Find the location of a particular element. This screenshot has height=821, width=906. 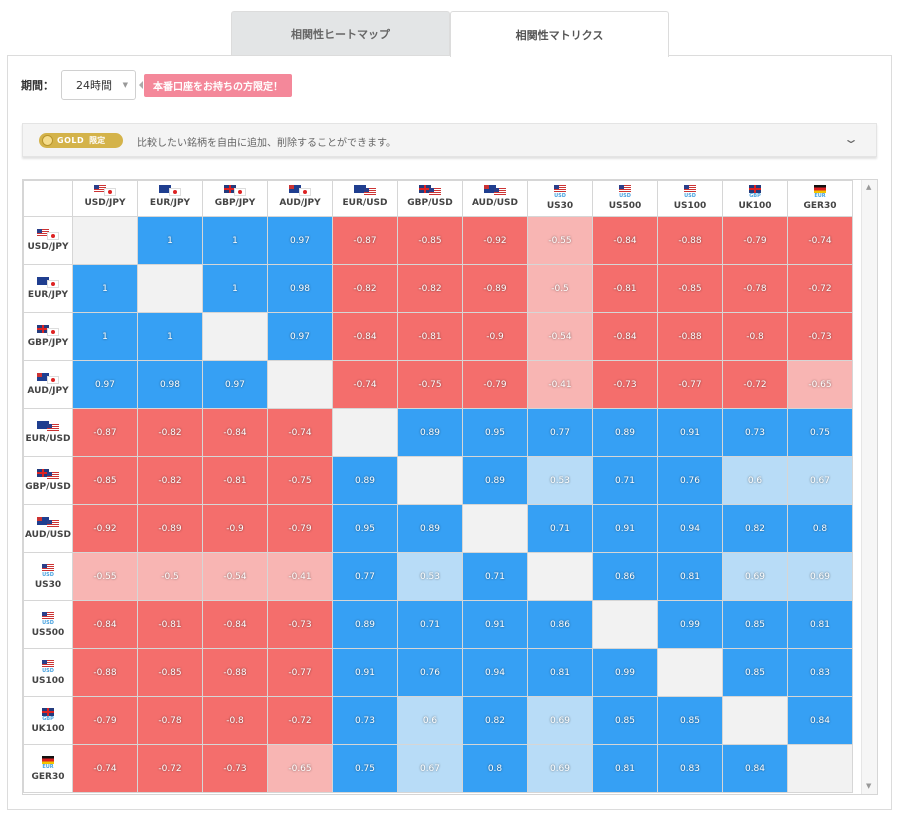

column-header: USD US100 is located at coordinates (690, 198).